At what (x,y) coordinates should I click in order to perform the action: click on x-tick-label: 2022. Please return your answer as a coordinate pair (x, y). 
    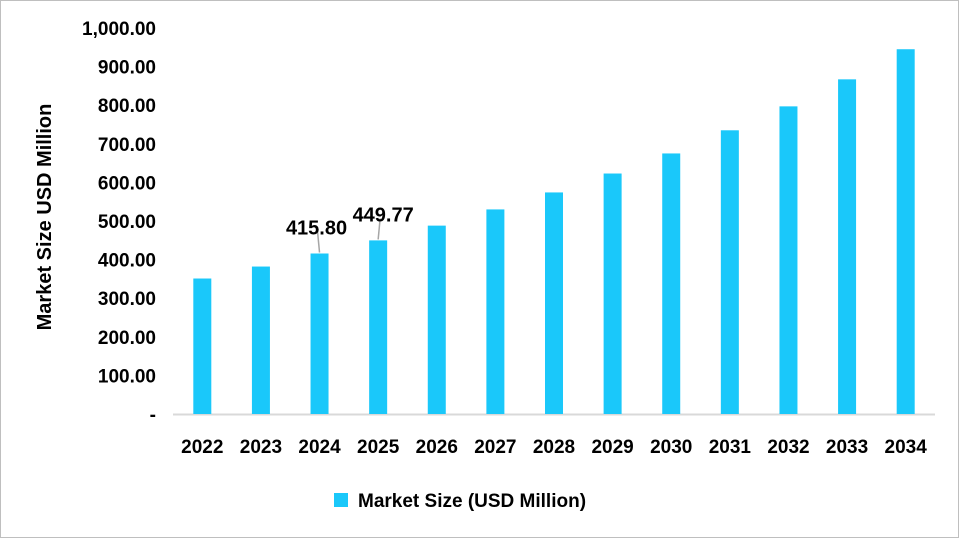
    Looking at the image, I should click on (202, 447).